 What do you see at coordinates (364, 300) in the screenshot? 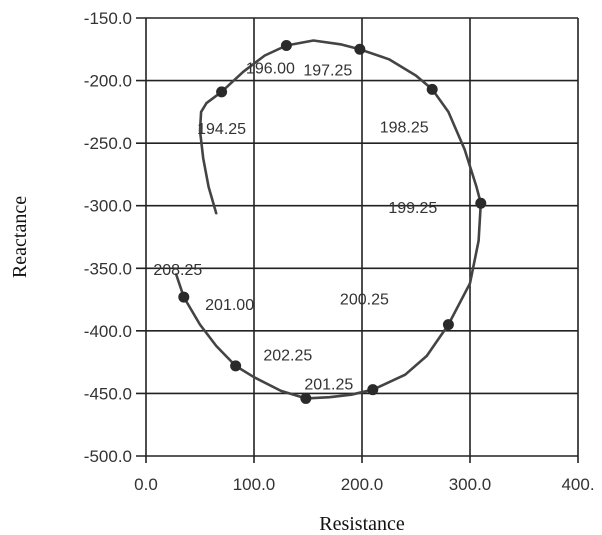
I see `point-label: 200.25` at bounding box center [364, 300].